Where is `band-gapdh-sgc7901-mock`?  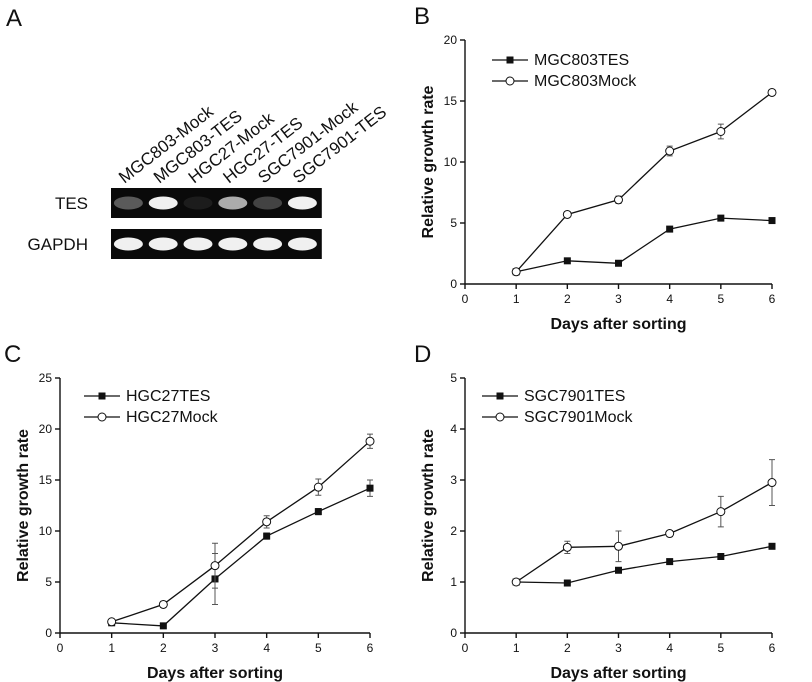 band-gapdh-sgc7901-mock is located at coordinates (268, 244).